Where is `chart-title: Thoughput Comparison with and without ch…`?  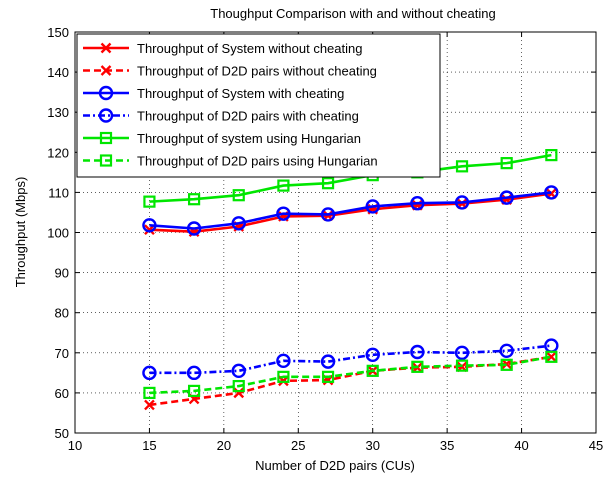
chart-title: Thoughput Comparison with and without ch… is located at coordinates (352, 13).